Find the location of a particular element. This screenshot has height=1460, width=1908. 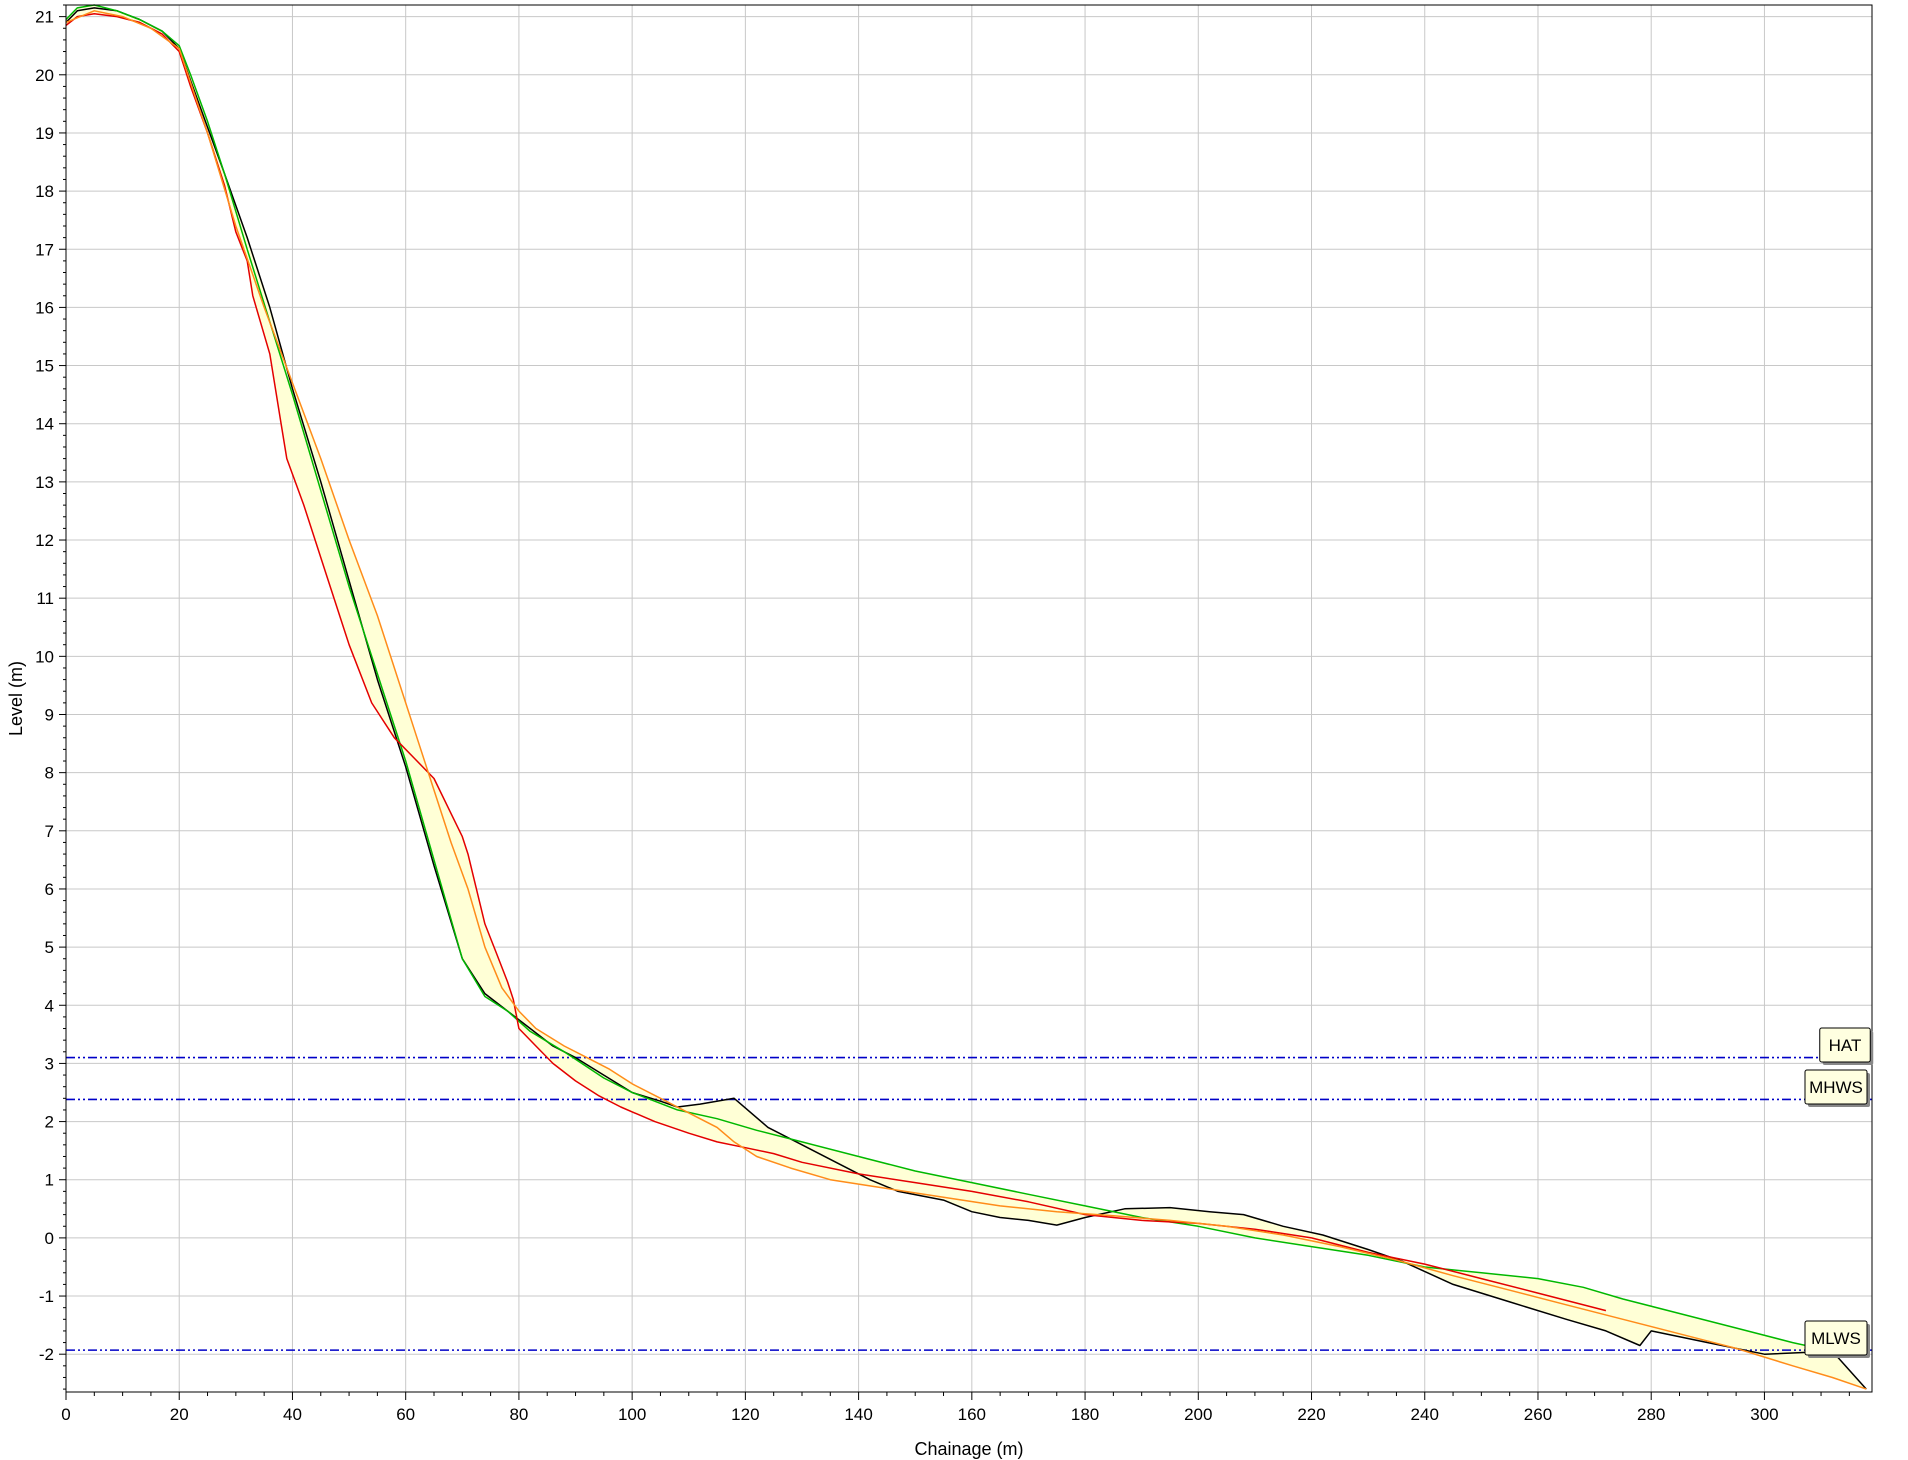

tide-label-text: HAT is located at coordinates (1845, 1045).